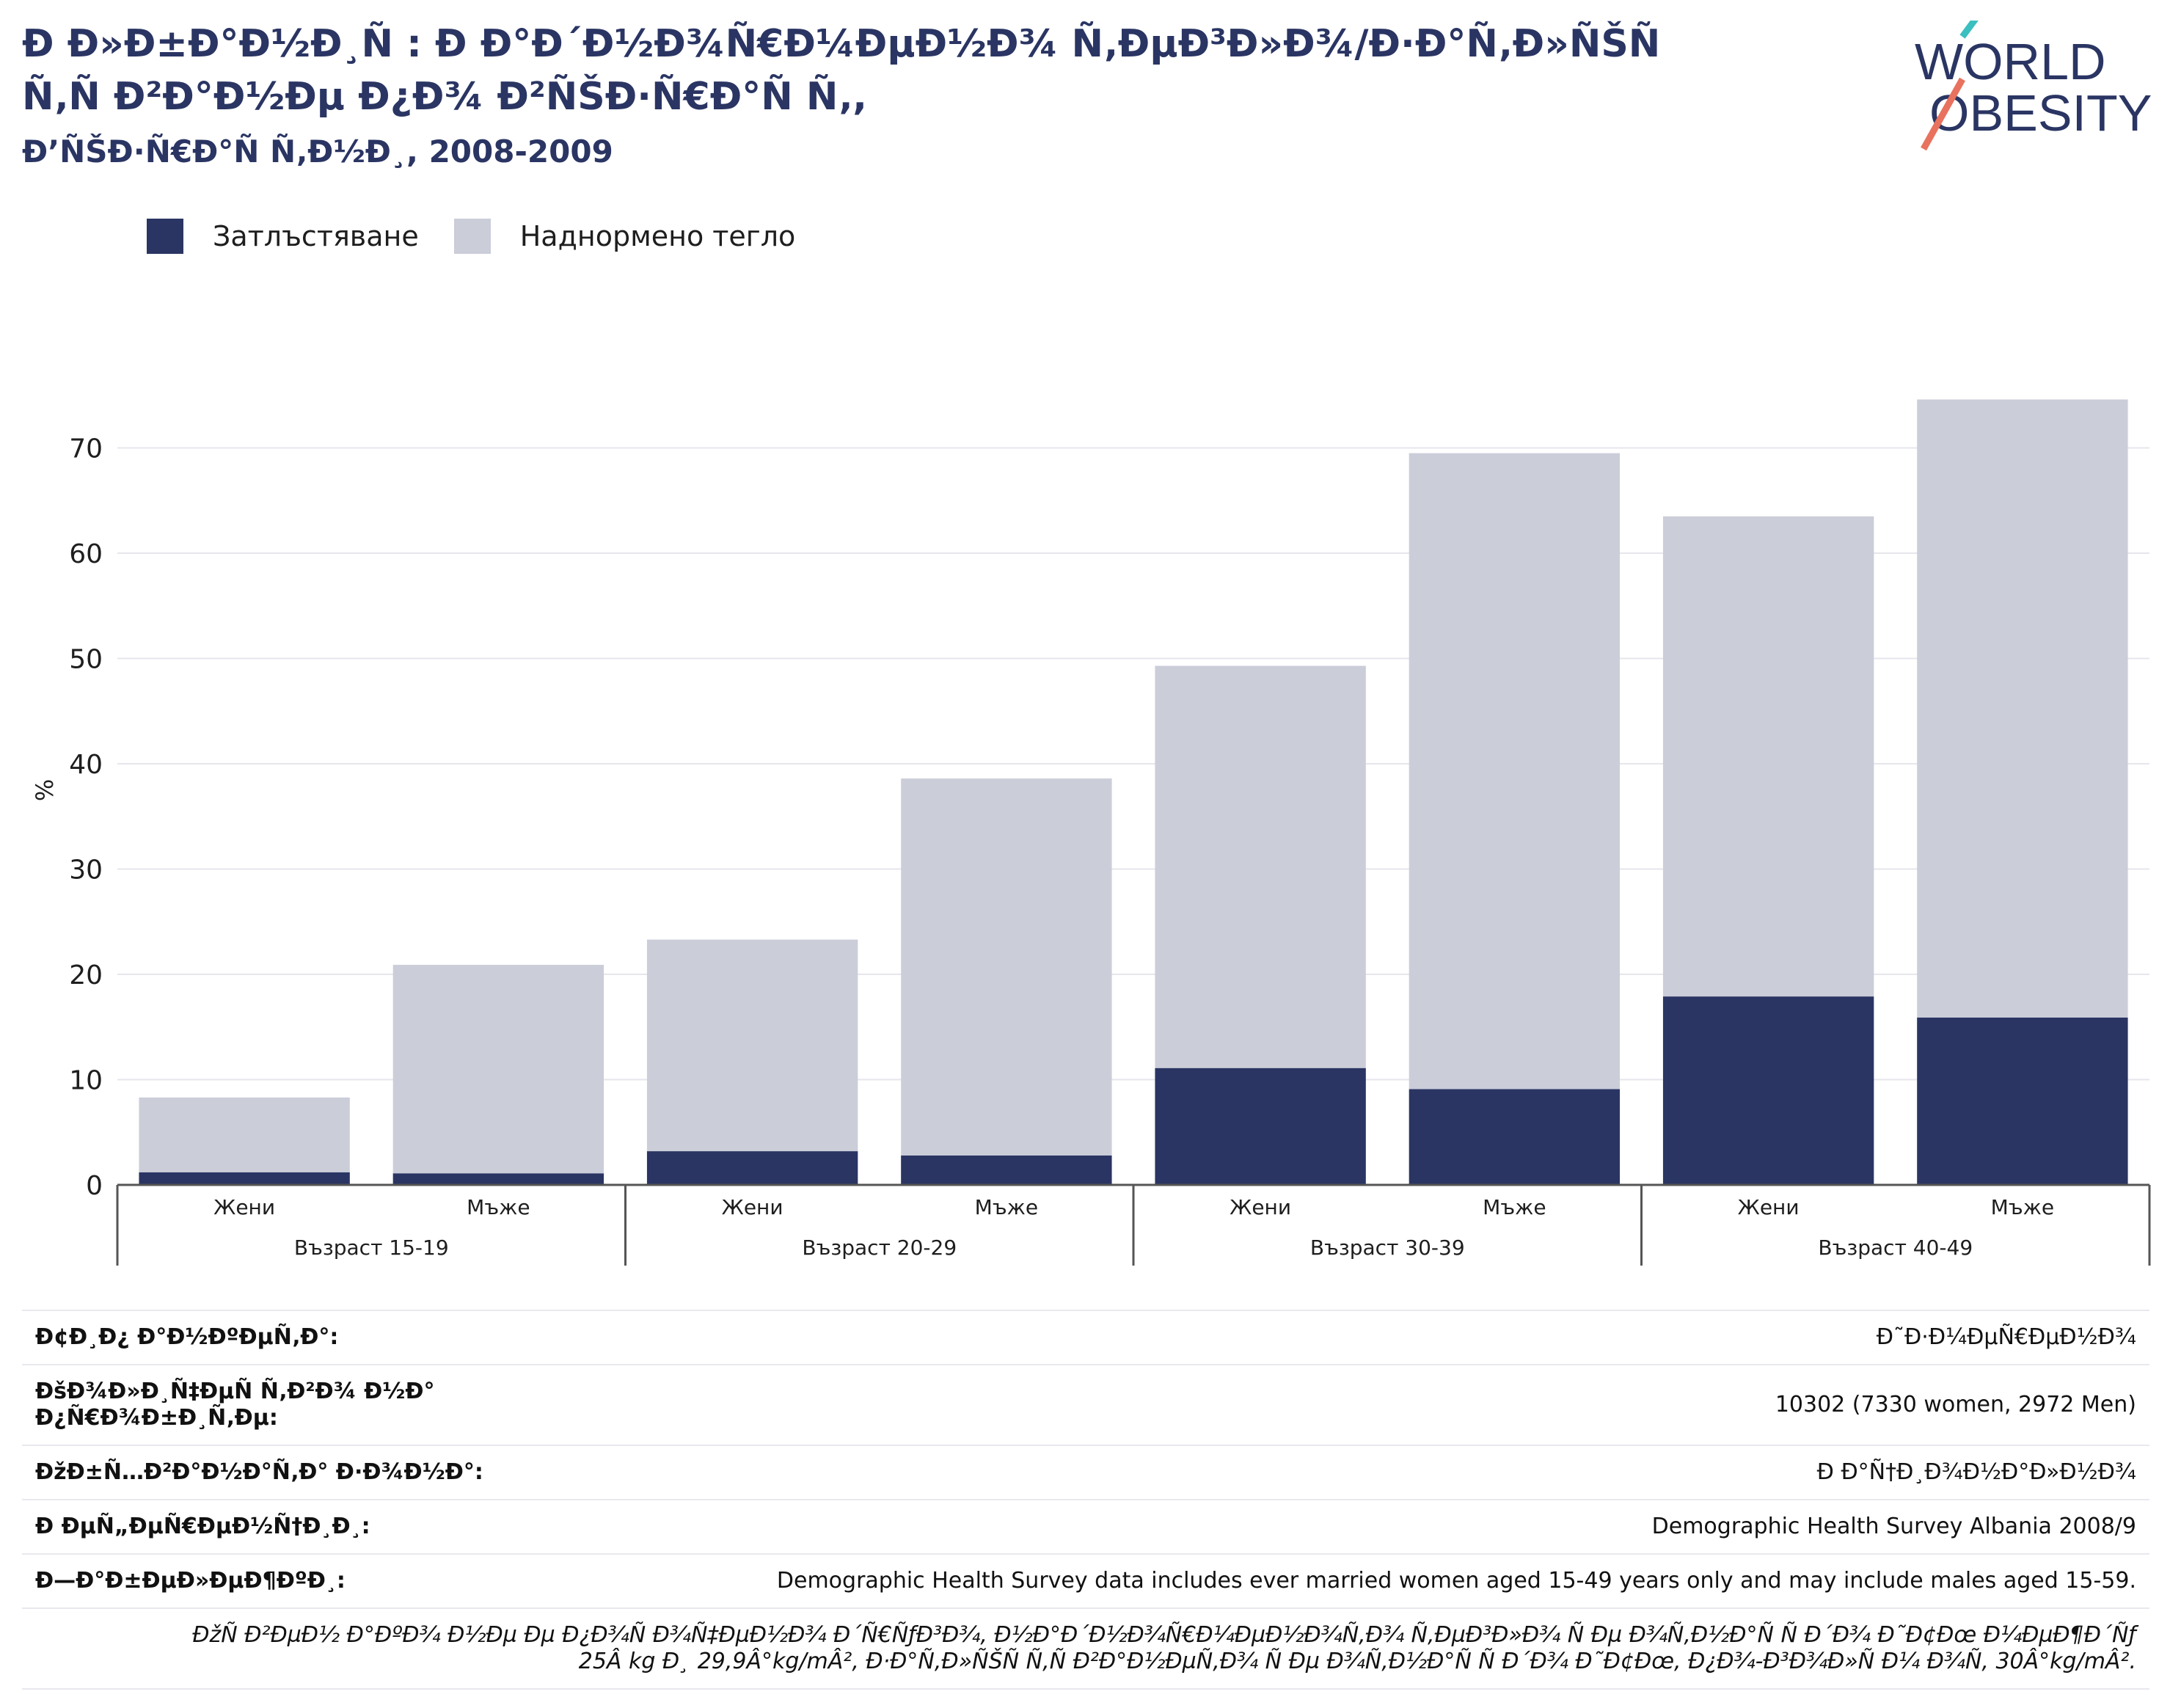 The height and width of the screenshot is (1708, 2170). Describe the element at coordinates (86, 975) in the screenshot. I see `y-tick-label: 20` at that location.